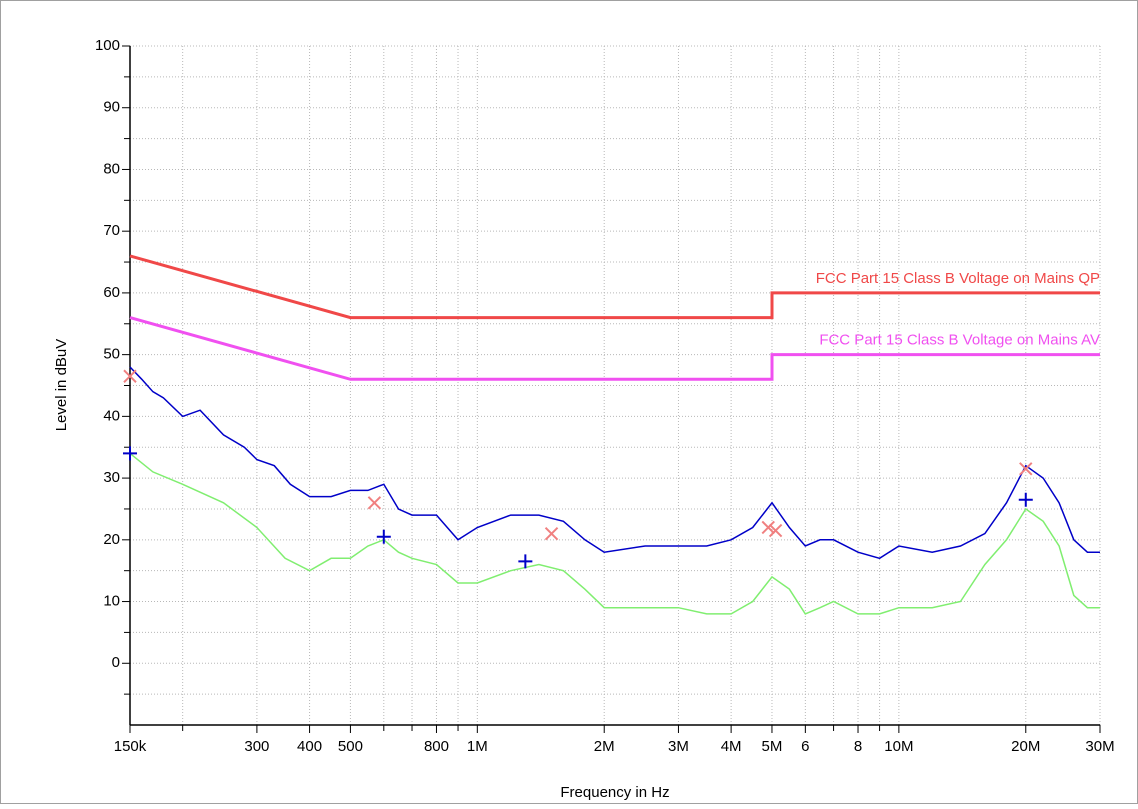  I want to click on x-tick-label: 30M, so click(1099, 746).